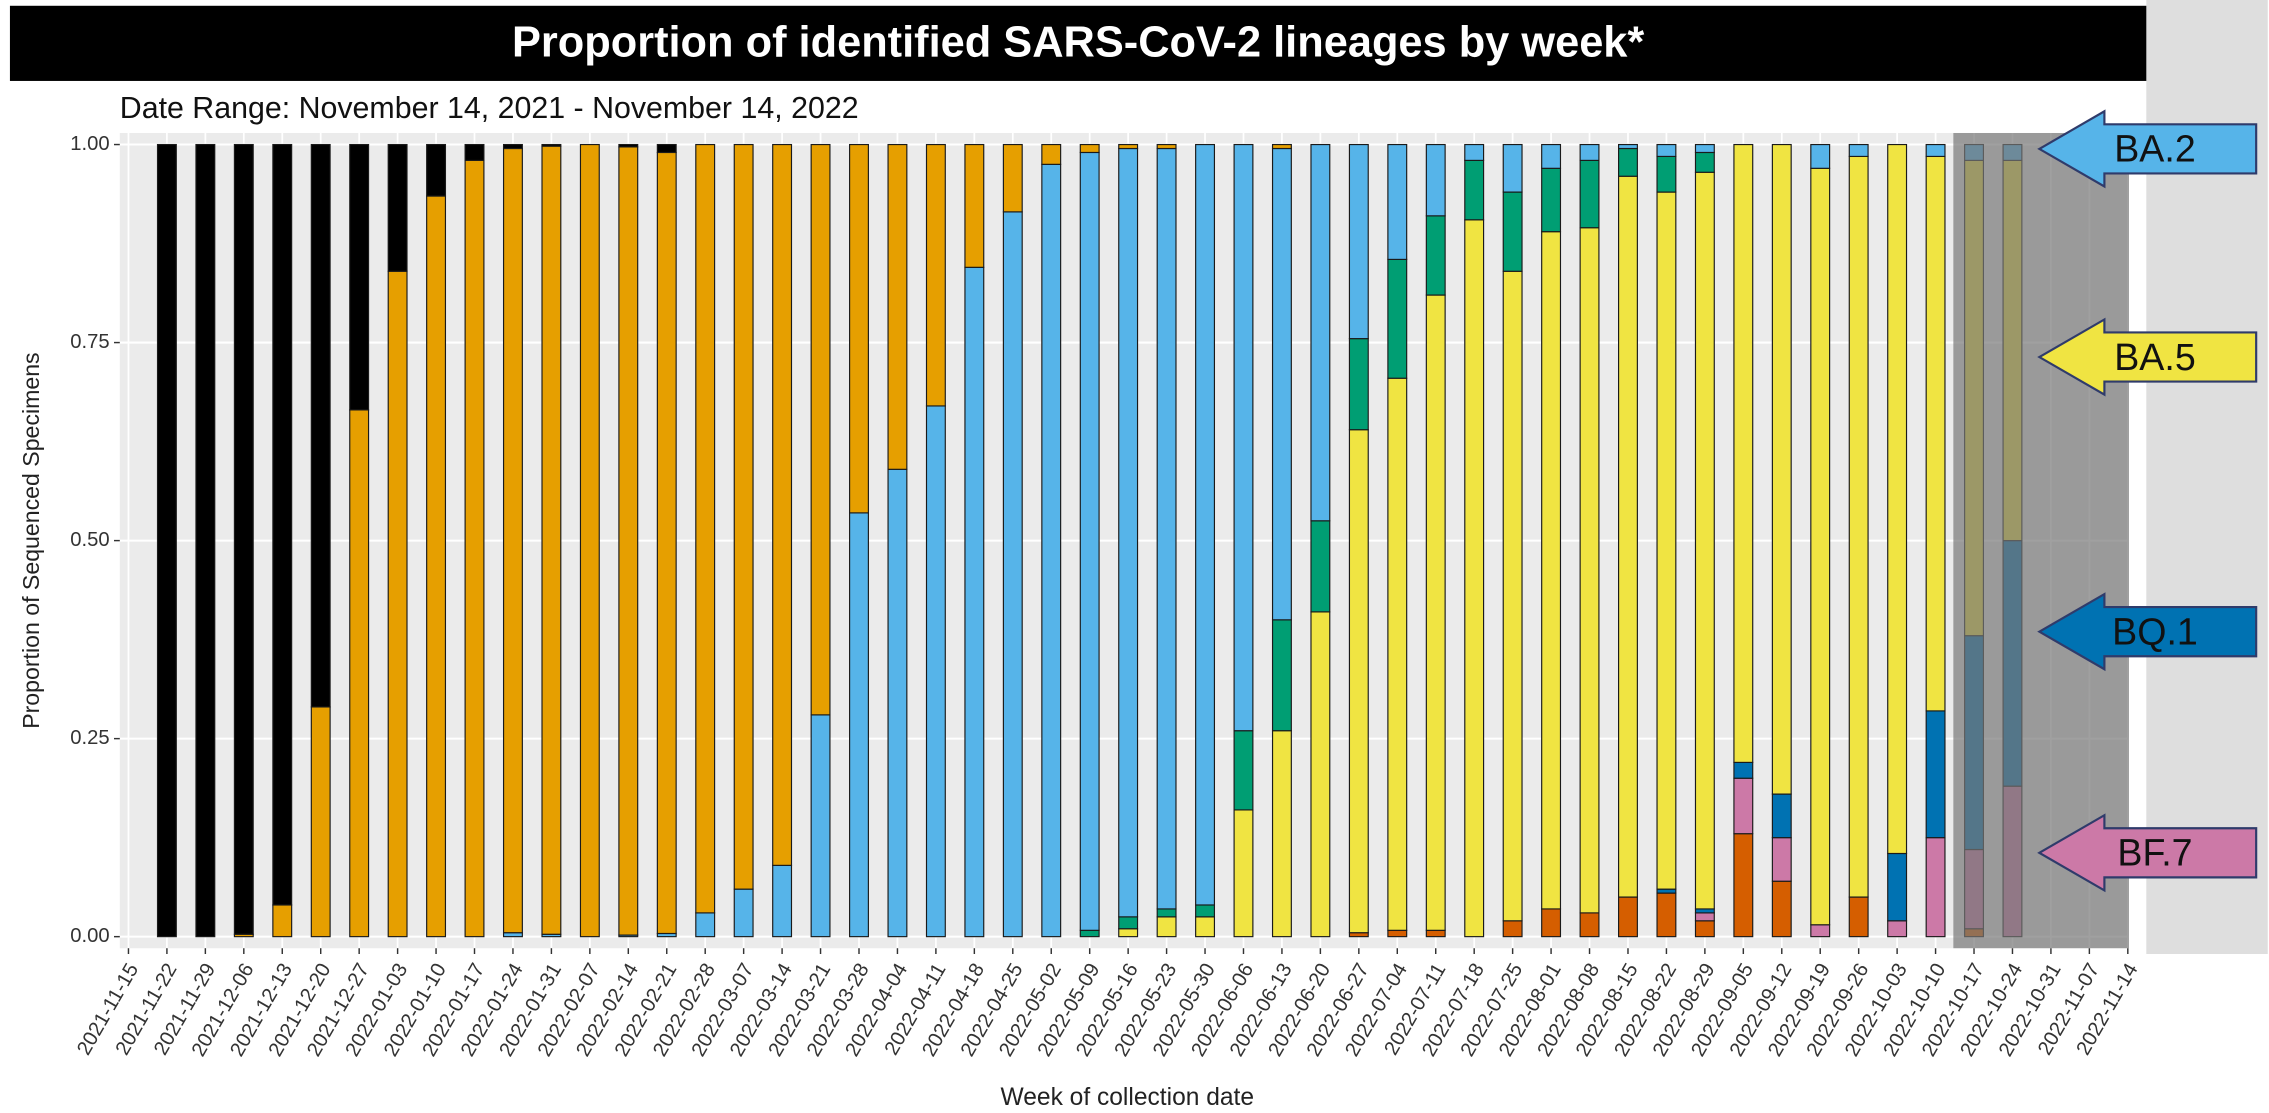 The height and width of the screenshot is (1113, 2269). Describe the element at coordinates (2154, 357) in the screenshot. I see `legend-label: BA.5` at that location.